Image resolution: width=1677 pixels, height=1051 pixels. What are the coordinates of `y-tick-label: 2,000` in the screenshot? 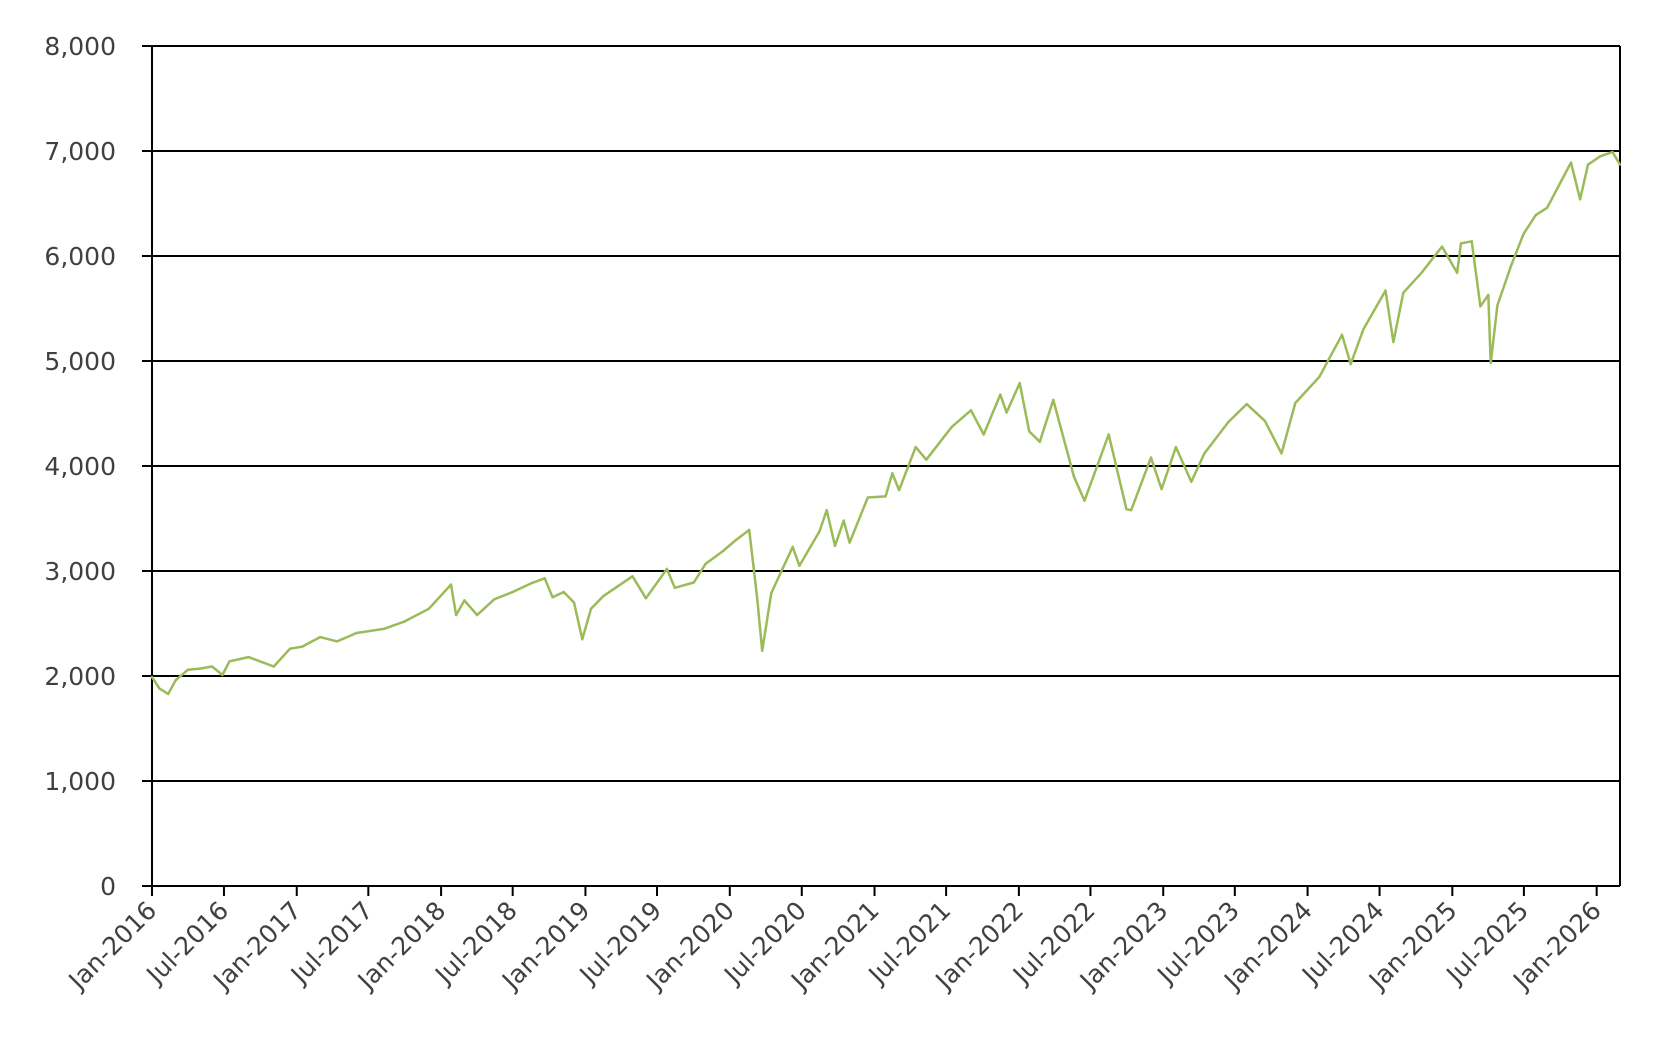 It's located at (80, 676).